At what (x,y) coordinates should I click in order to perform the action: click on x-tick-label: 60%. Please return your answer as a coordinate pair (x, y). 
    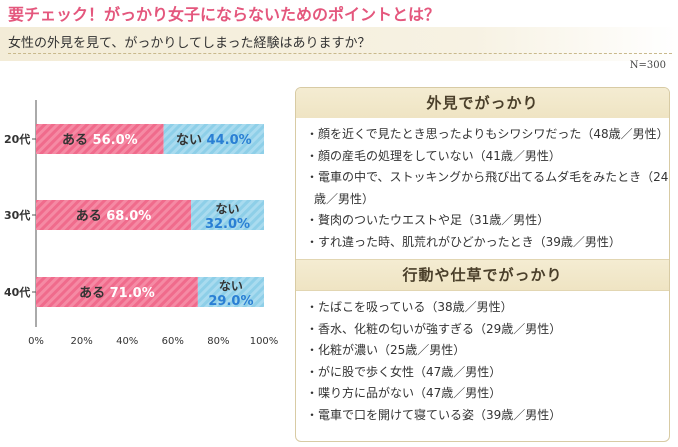
    Looking at the image, I should click on (173, 341).